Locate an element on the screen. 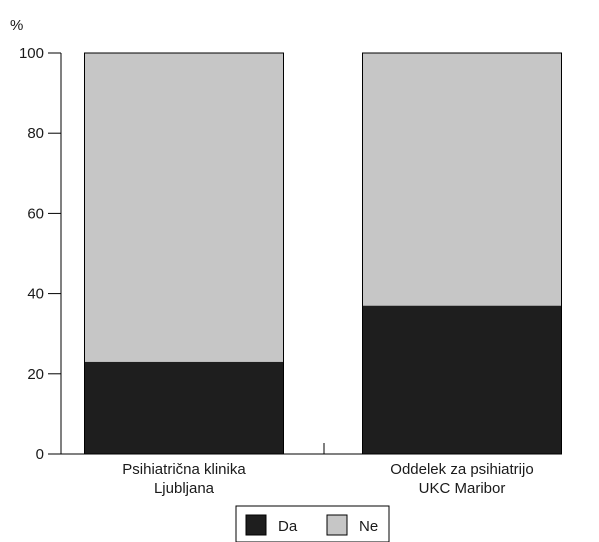 The height and width of the screenshot is (542, 599). y-tick-label: 0 is located at coordinates (40, 454).